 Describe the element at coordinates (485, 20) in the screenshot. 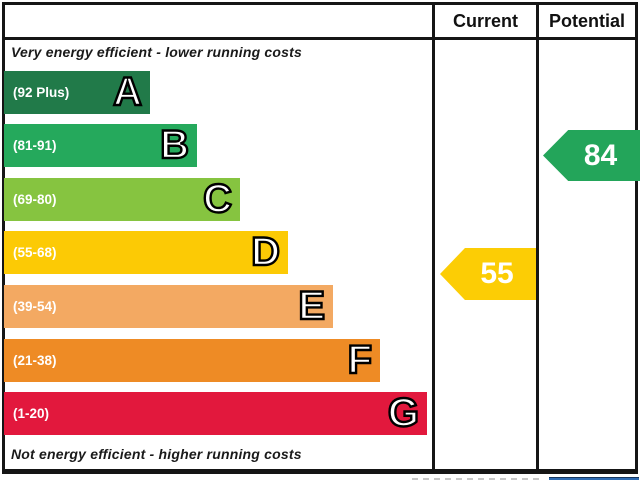

I see `current-column-header: Current` at that location.